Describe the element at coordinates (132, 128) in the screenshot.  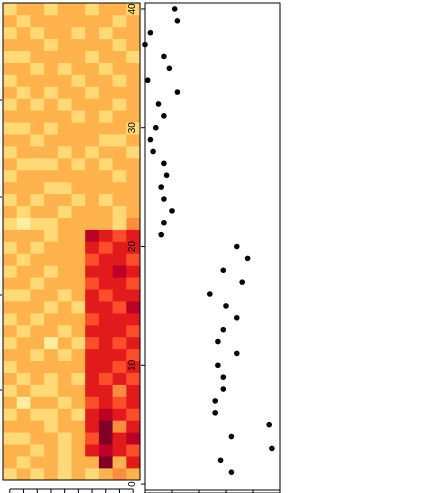
I see `scatter-y-tick-label: 30` at that location.